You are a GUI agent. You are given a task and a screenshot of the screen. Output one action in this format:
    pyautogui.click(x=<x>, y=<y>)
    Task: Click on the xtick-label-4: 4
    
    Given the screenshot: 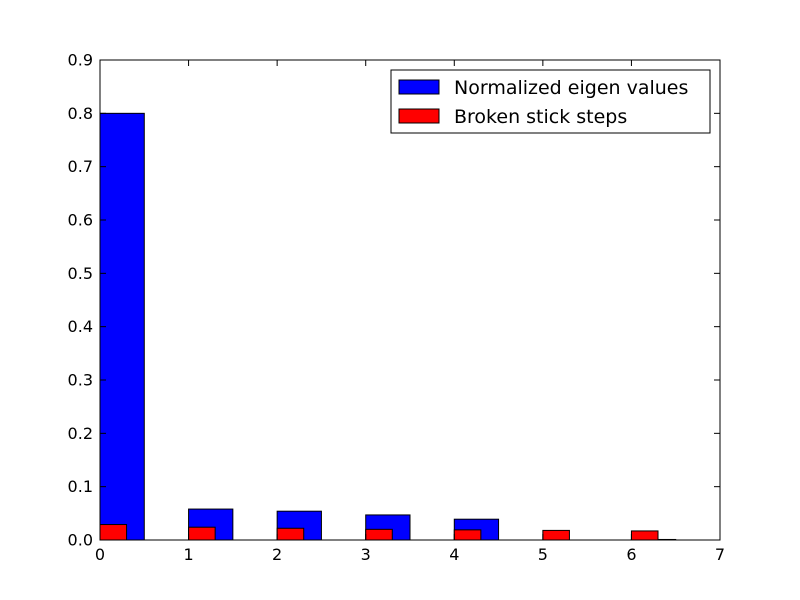 What is the action you would take?
    pyautogui.click(x=454, y=554)
    